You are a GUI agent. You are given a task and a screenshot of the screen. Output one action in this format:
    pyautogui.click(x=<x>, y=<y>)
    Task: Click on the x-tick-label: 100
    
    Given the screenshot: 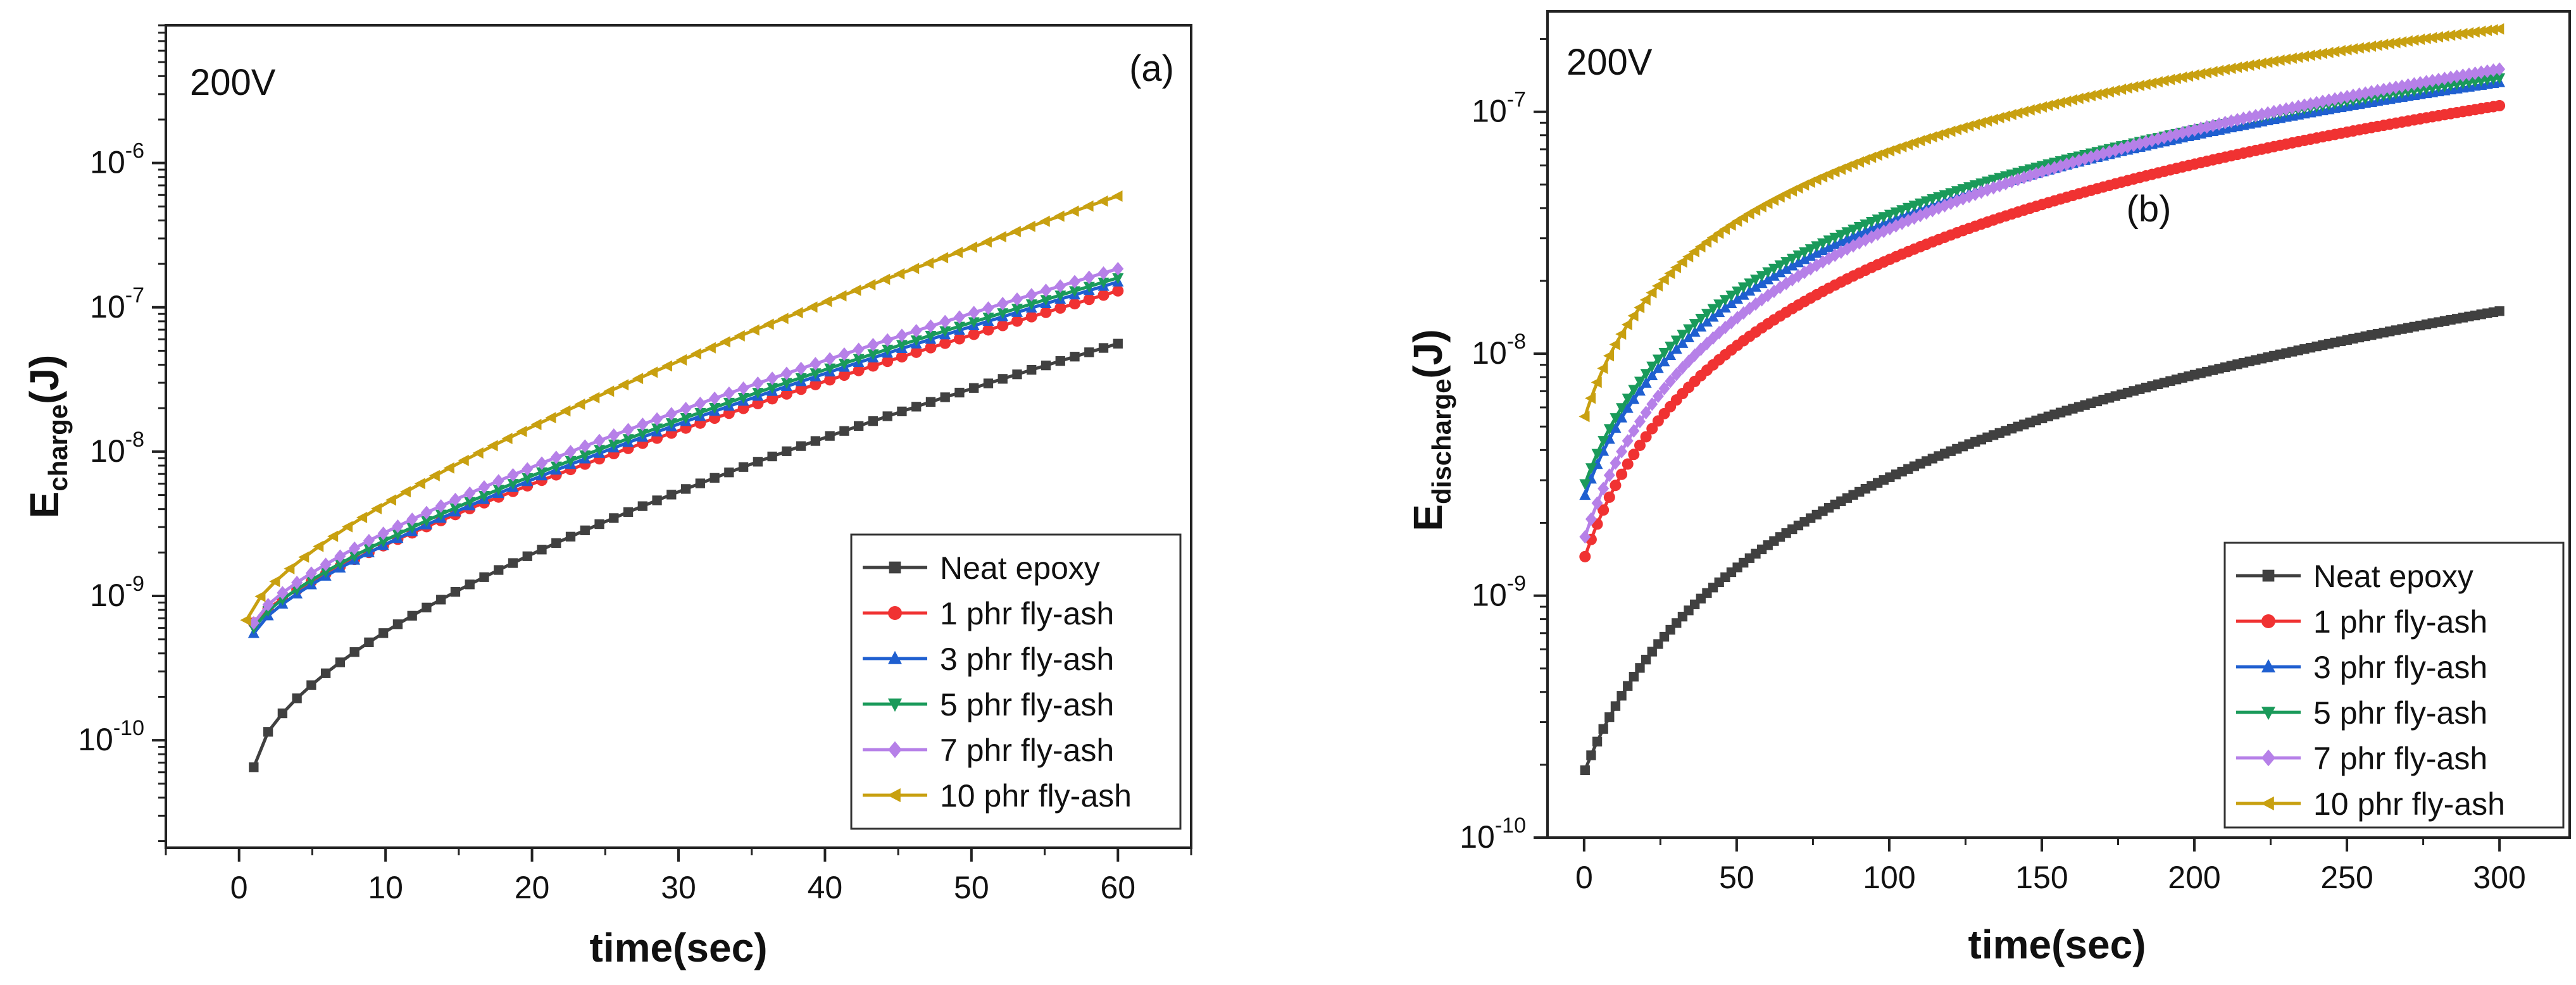 What is the action you would take?
    pyautogui.click(x=1889, y=877)
    